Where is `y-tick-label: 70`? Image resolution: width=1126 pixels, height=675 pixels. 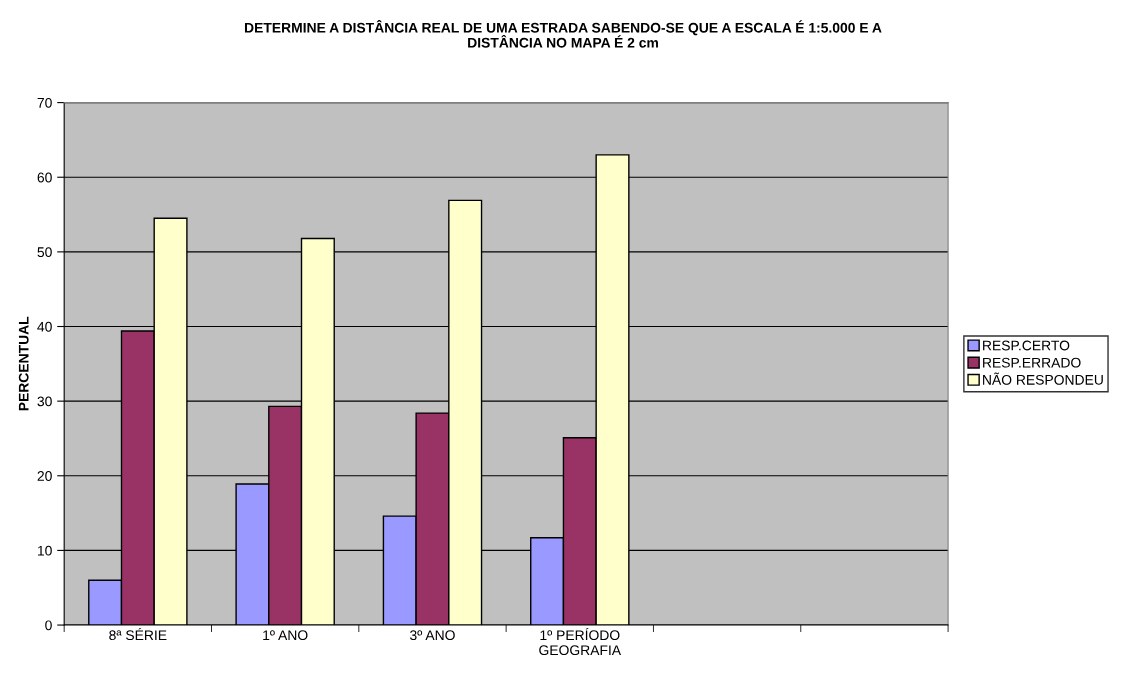 y-tick-label: 70 is located at coordinates (44, 102).